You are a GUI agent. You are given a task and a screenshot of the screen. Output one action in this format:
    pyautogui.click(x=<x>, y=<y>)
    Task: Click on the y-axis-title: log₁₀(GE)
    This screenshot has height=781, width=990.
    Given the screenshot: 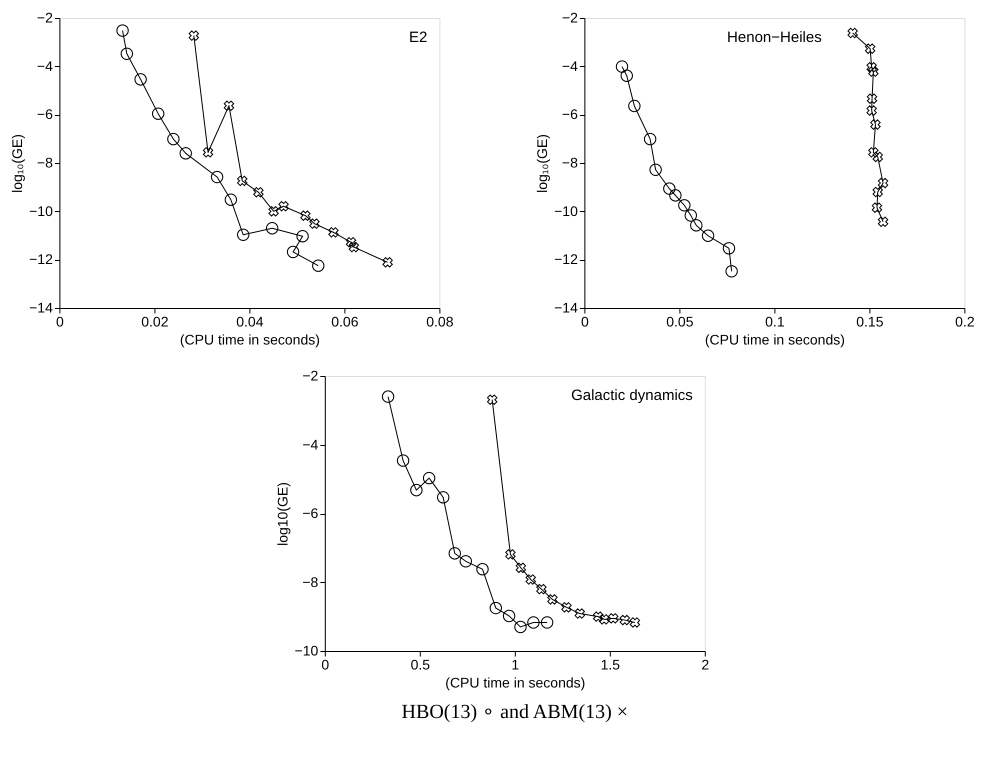 What is the action you would take?
    pyautogui.click(x=542, y=163)
    